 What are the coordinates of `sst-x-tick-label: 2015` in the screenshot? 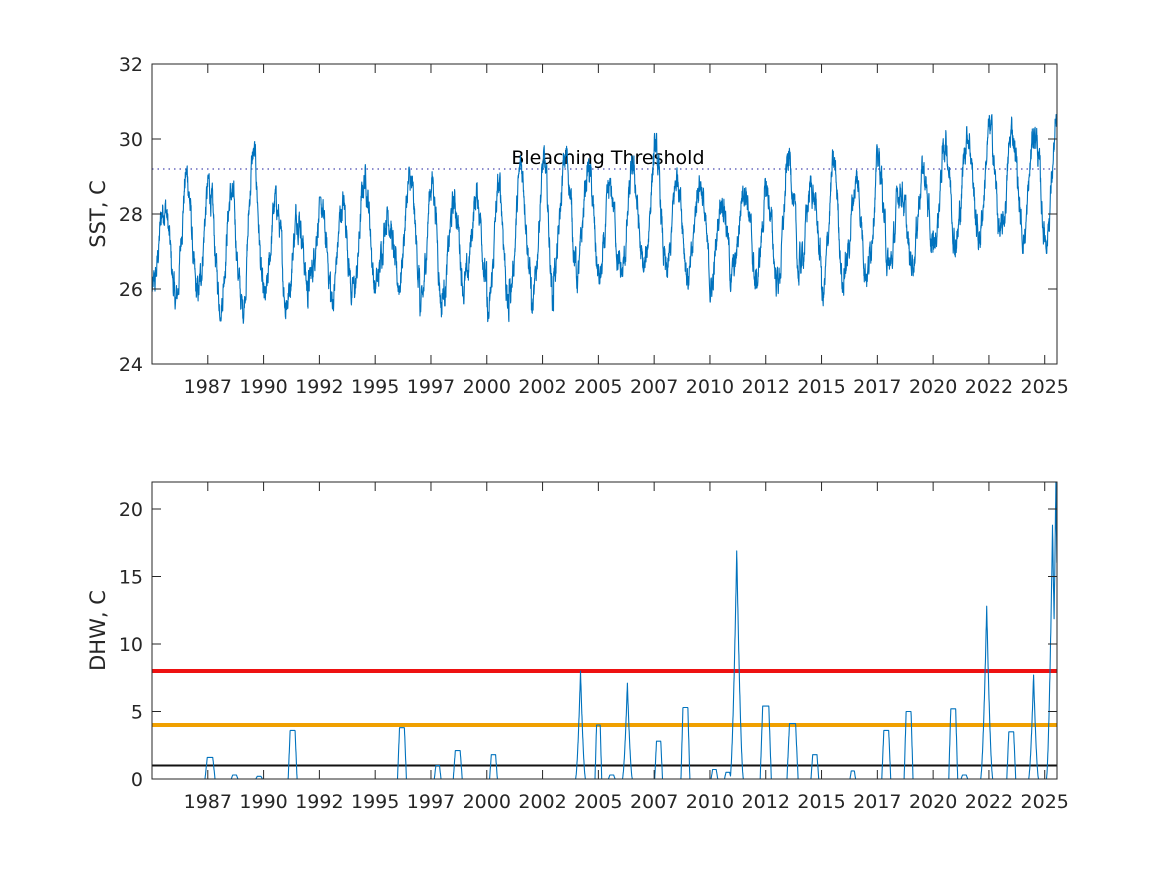 It's located at (821, 387).